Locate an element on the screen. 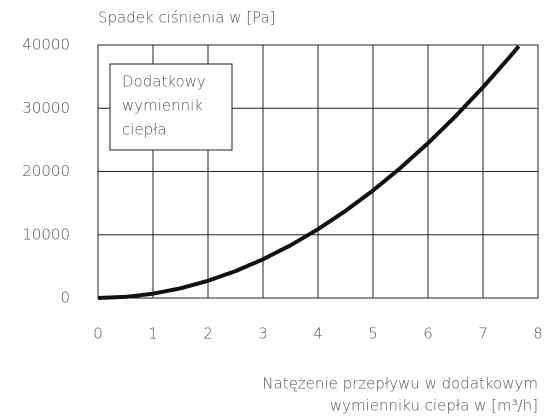  annotation: ciepła is located at coordinates (144, 130).